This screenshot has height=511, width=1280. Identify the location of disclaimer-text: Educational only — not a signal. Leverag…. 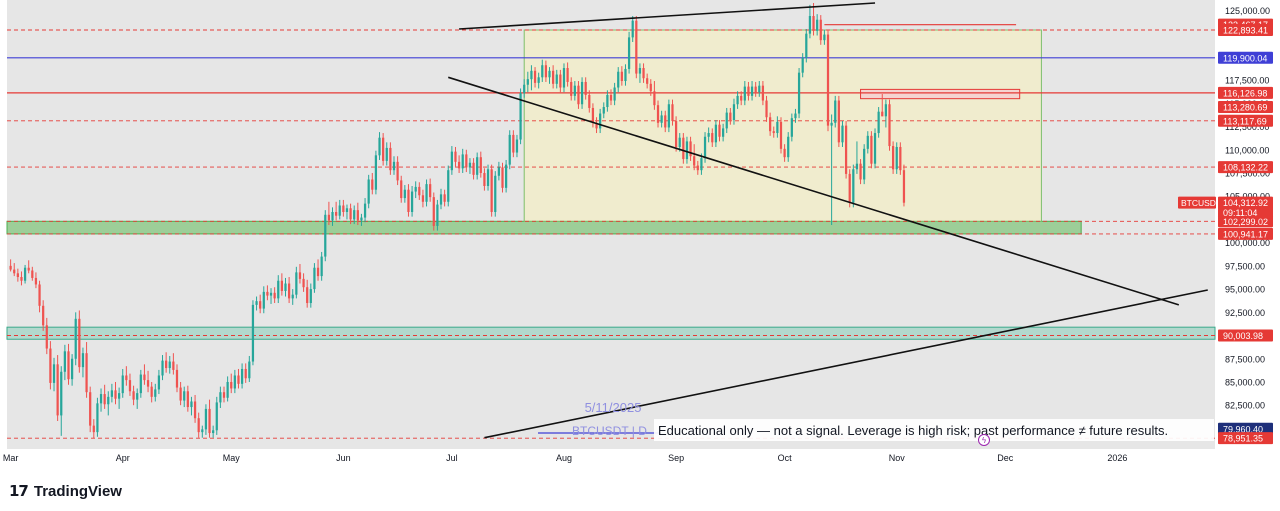
(913, 430).